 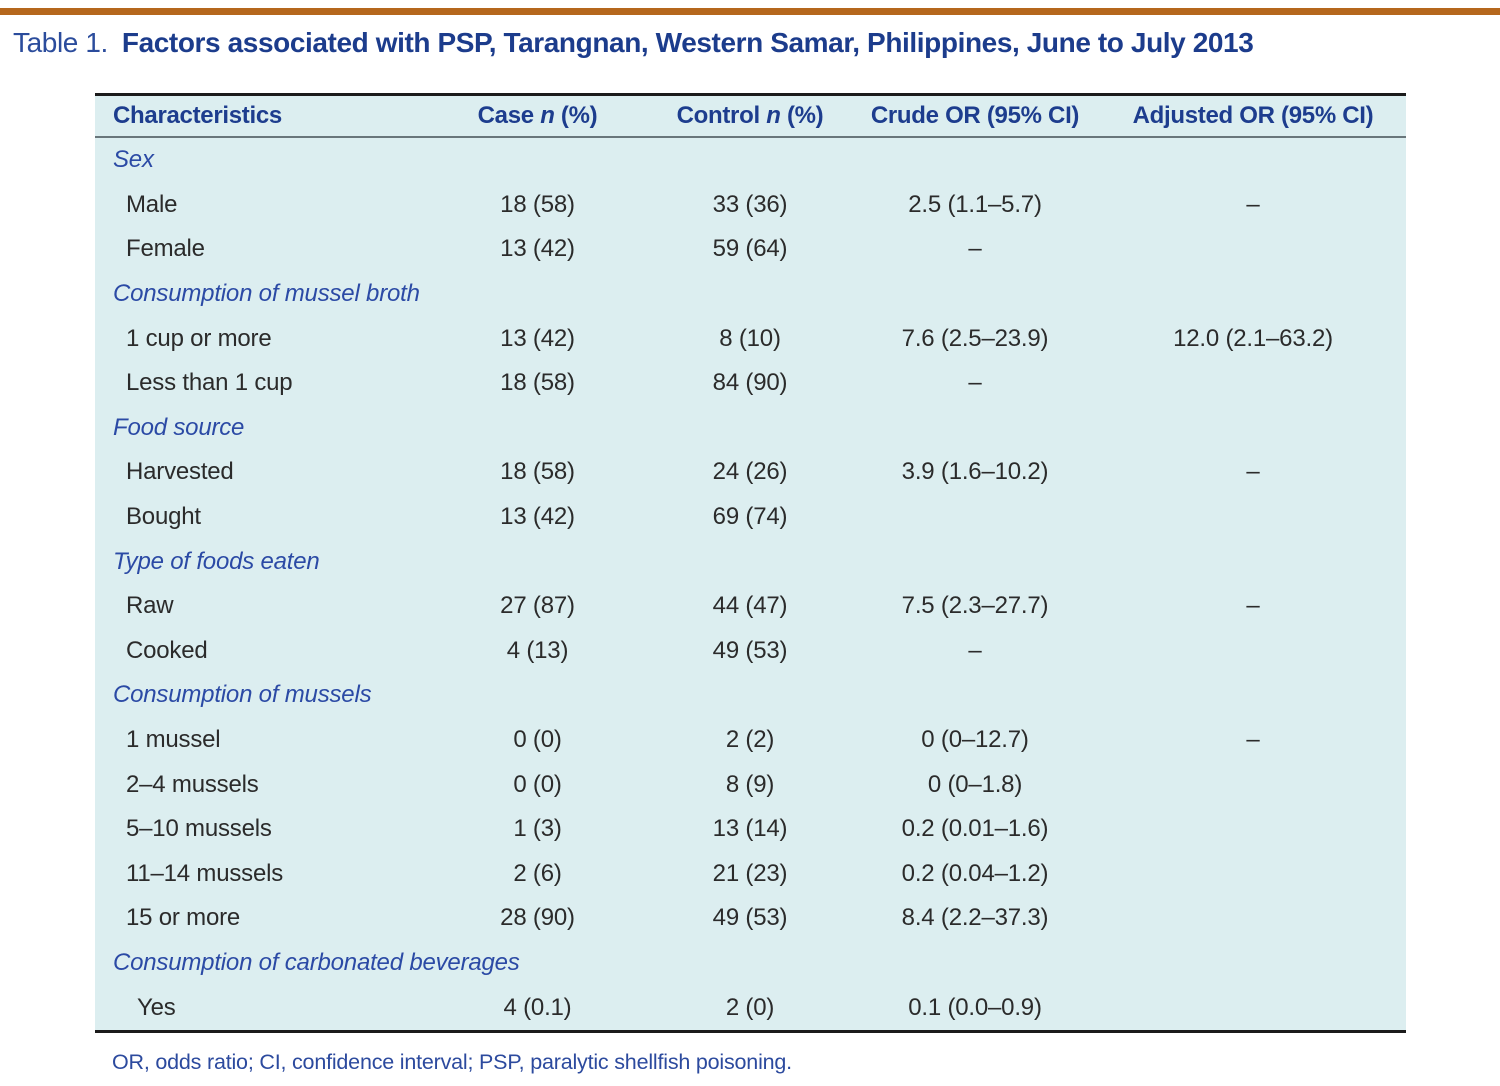 I want to click on section-header-label: Consumption of mussel broth, so click(x=266, y=294).